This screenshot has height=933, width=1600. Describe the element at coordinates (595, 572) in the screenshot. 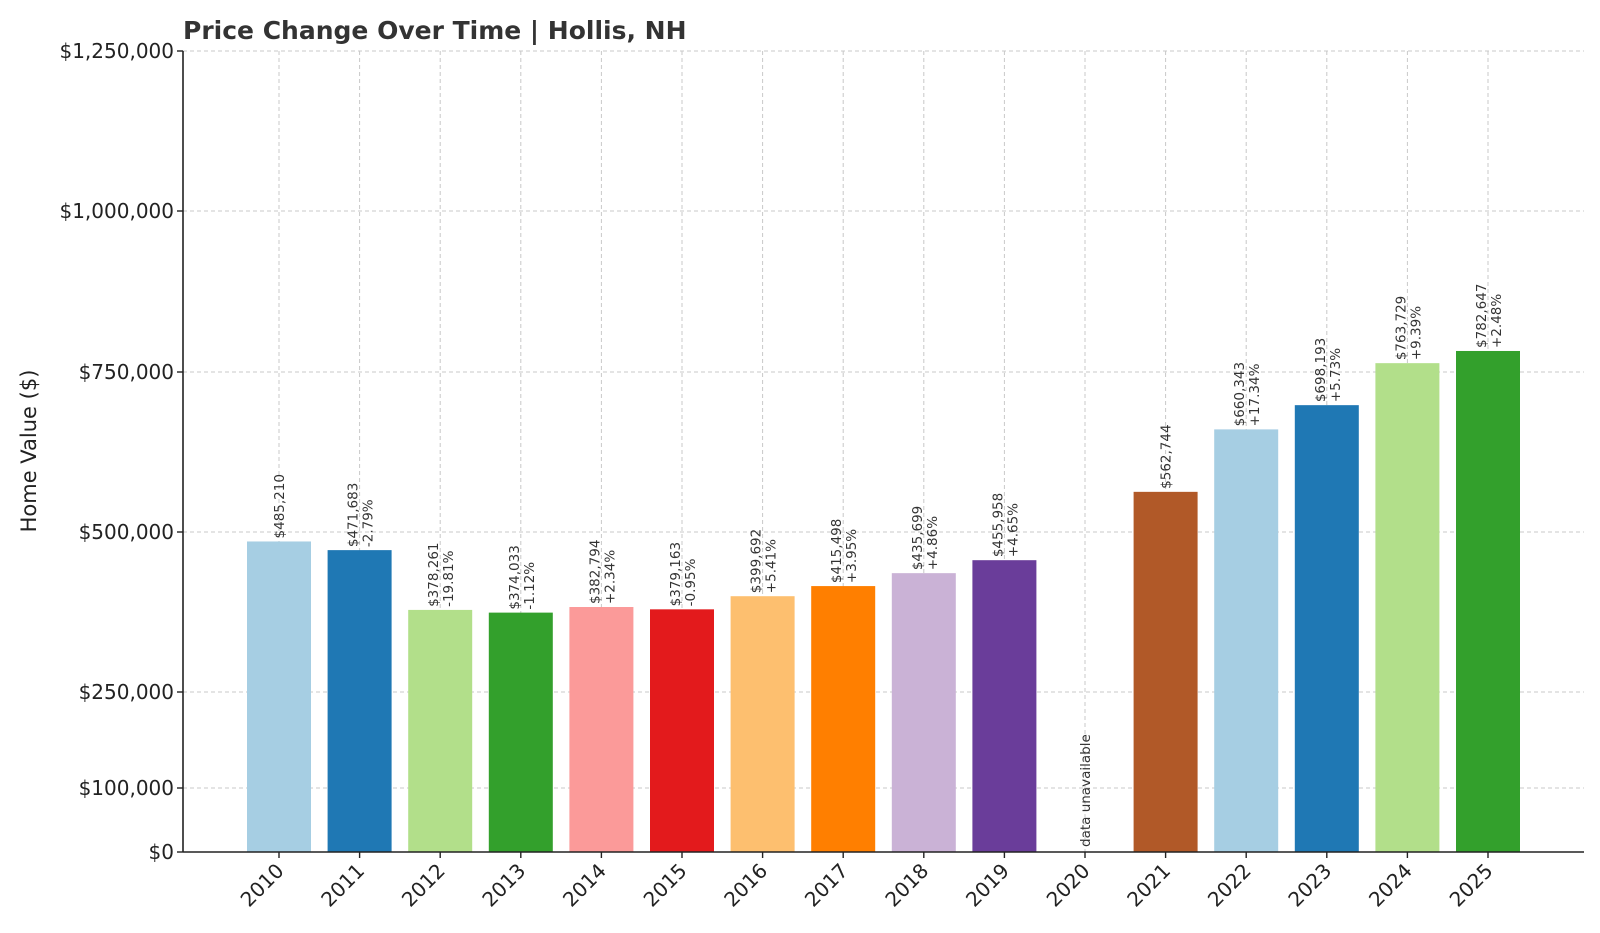

I see `value-label-2014: $382,794` at that location.